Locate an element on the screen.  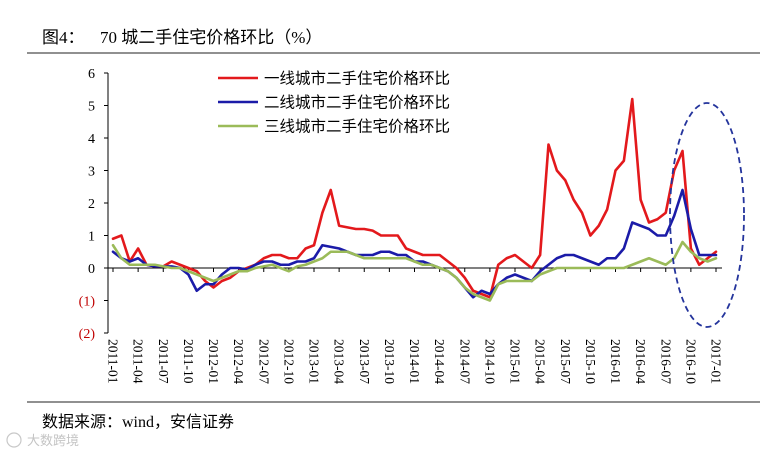
x-tick-label: 2012-07 is located at coordinates (263, 361).